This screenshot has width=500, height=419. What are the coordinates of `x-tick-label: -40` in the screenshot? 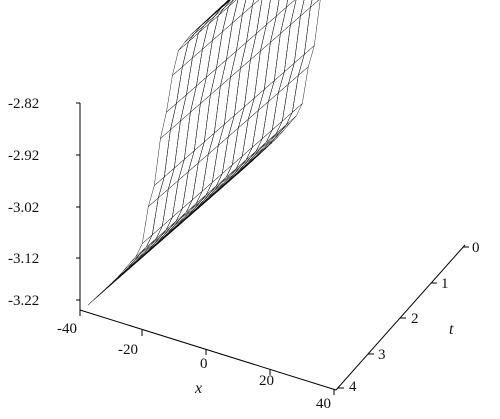 It's located at (67, 329).